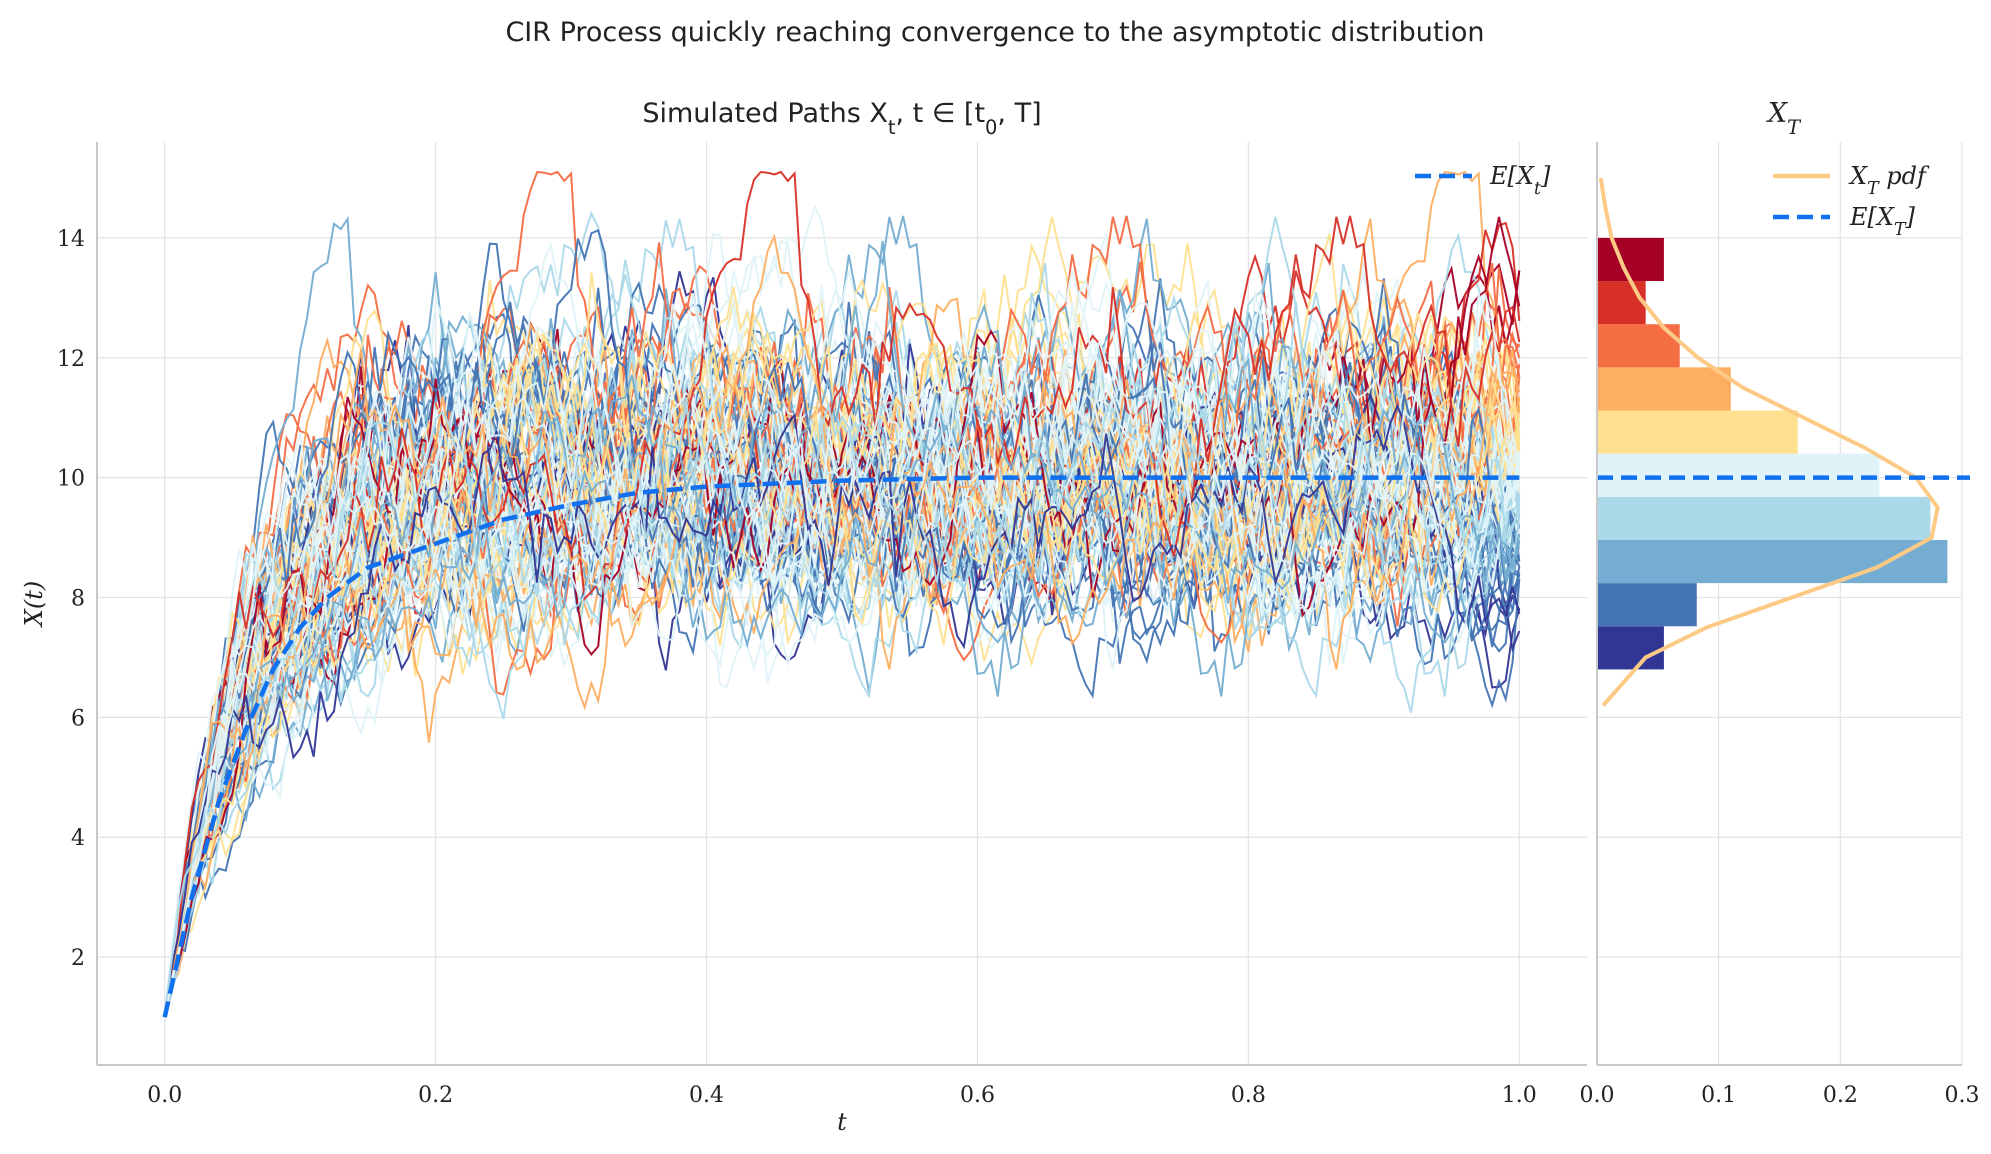 The height and width of the screenshot is (1154, 1991). I want to click on histogram-x-tick-label: 0.0, so click(1597, 1095).